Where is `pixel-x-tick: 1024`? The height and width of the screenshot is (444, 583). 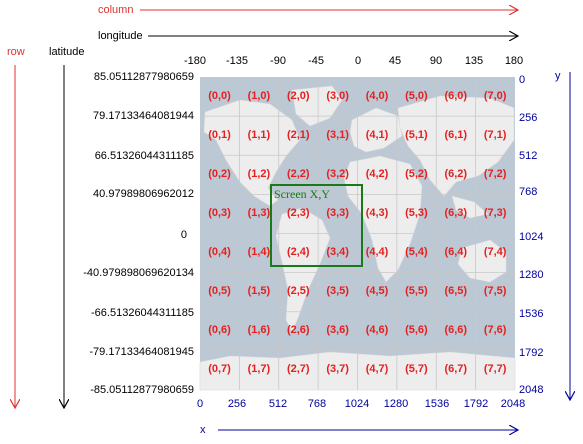 pixel-x-tick: 1024 is located at coordinates (357, 404).